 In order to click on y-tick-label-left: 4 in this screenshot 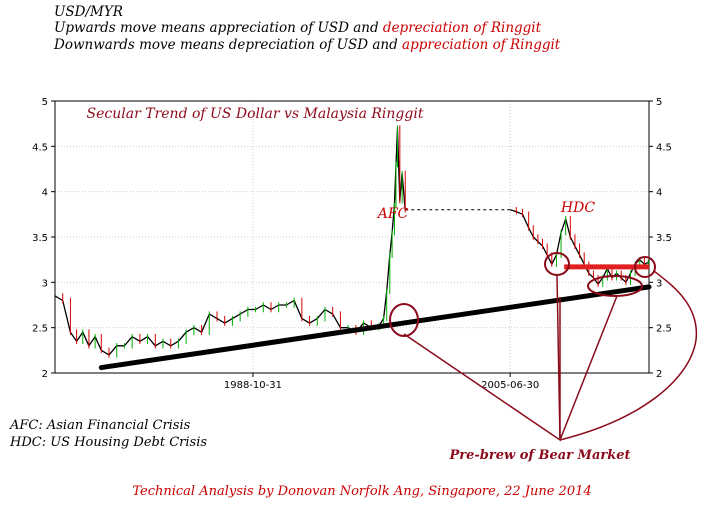, I will do `click(45, 193)`.